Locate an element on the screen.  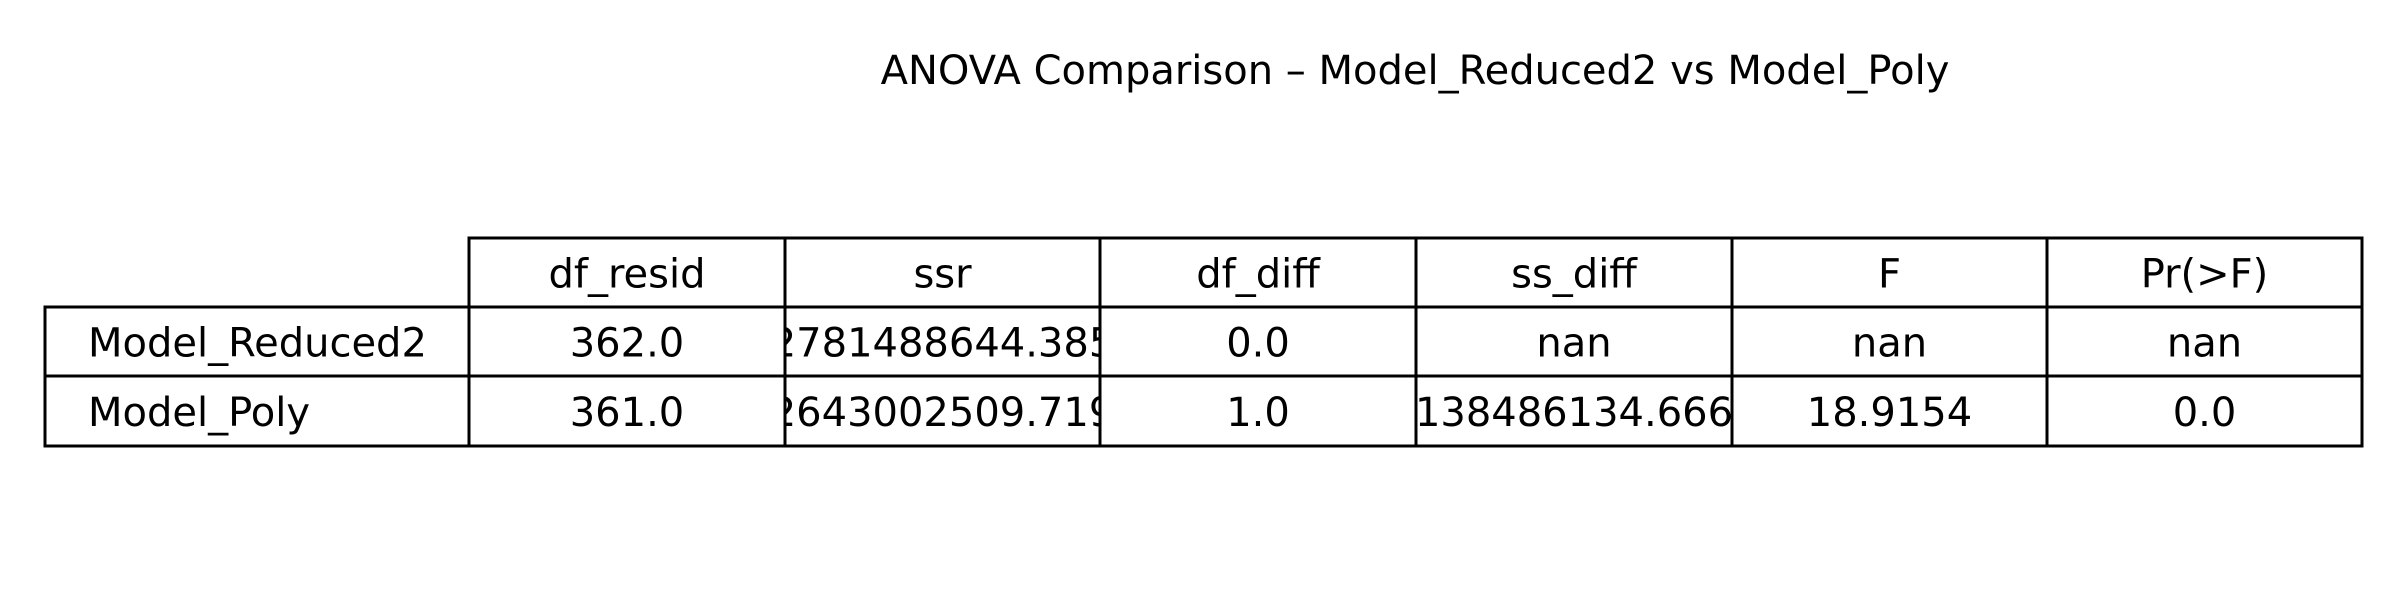
cell-value-r1-c5: nan is located at coordinates (1889, 344).